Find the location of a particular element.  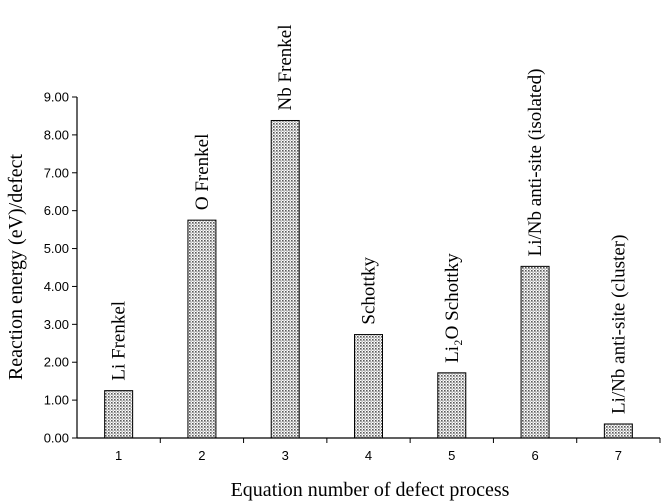

bar-label-5: Li₂O Schottky is located at coordinates (452, 308).